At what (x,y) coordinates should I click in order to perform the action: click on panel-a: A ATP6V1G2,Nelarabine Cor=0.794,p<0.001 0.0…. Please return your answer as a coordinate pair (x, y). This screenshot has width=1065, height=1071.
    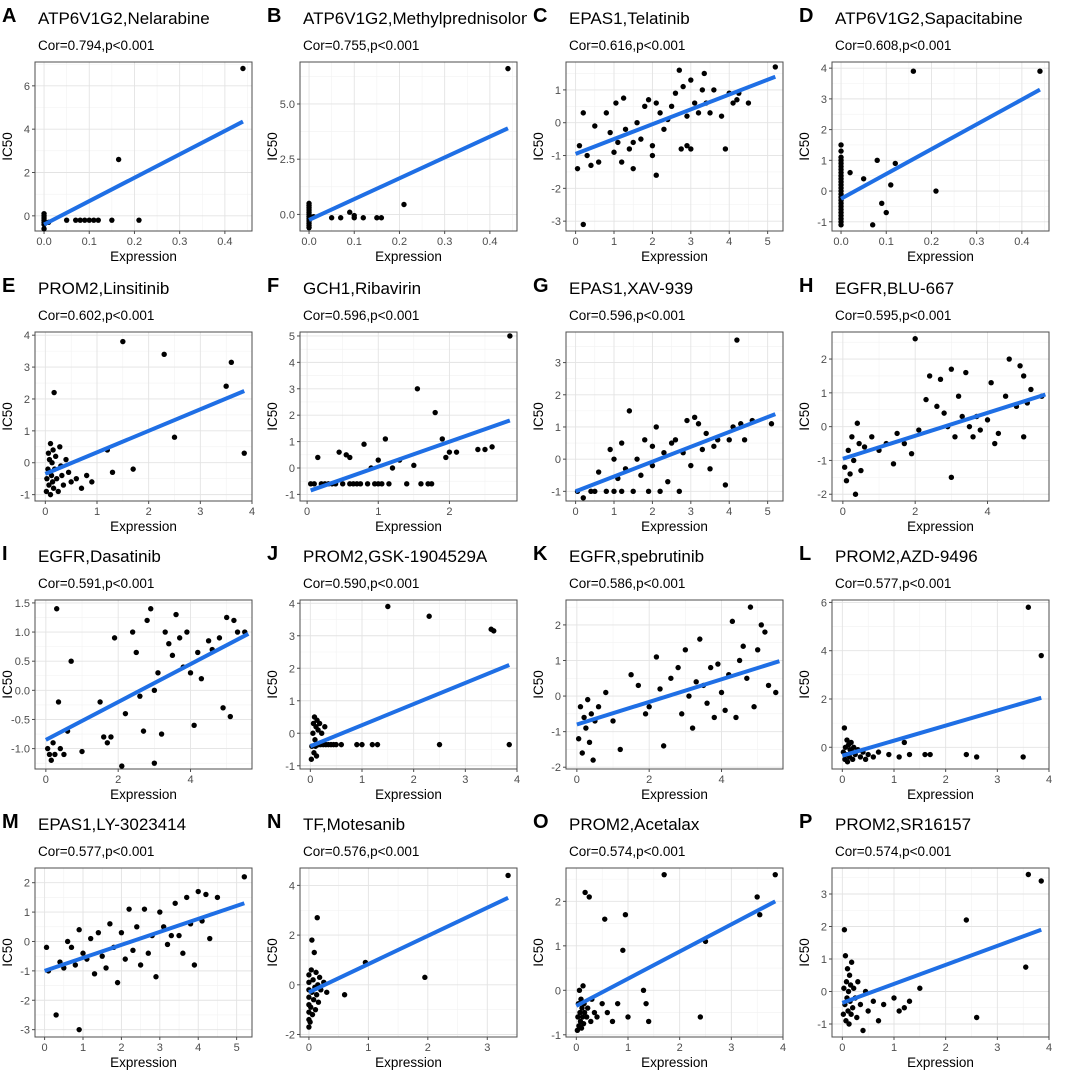
    Looking at the image, I should click on (126, 134).